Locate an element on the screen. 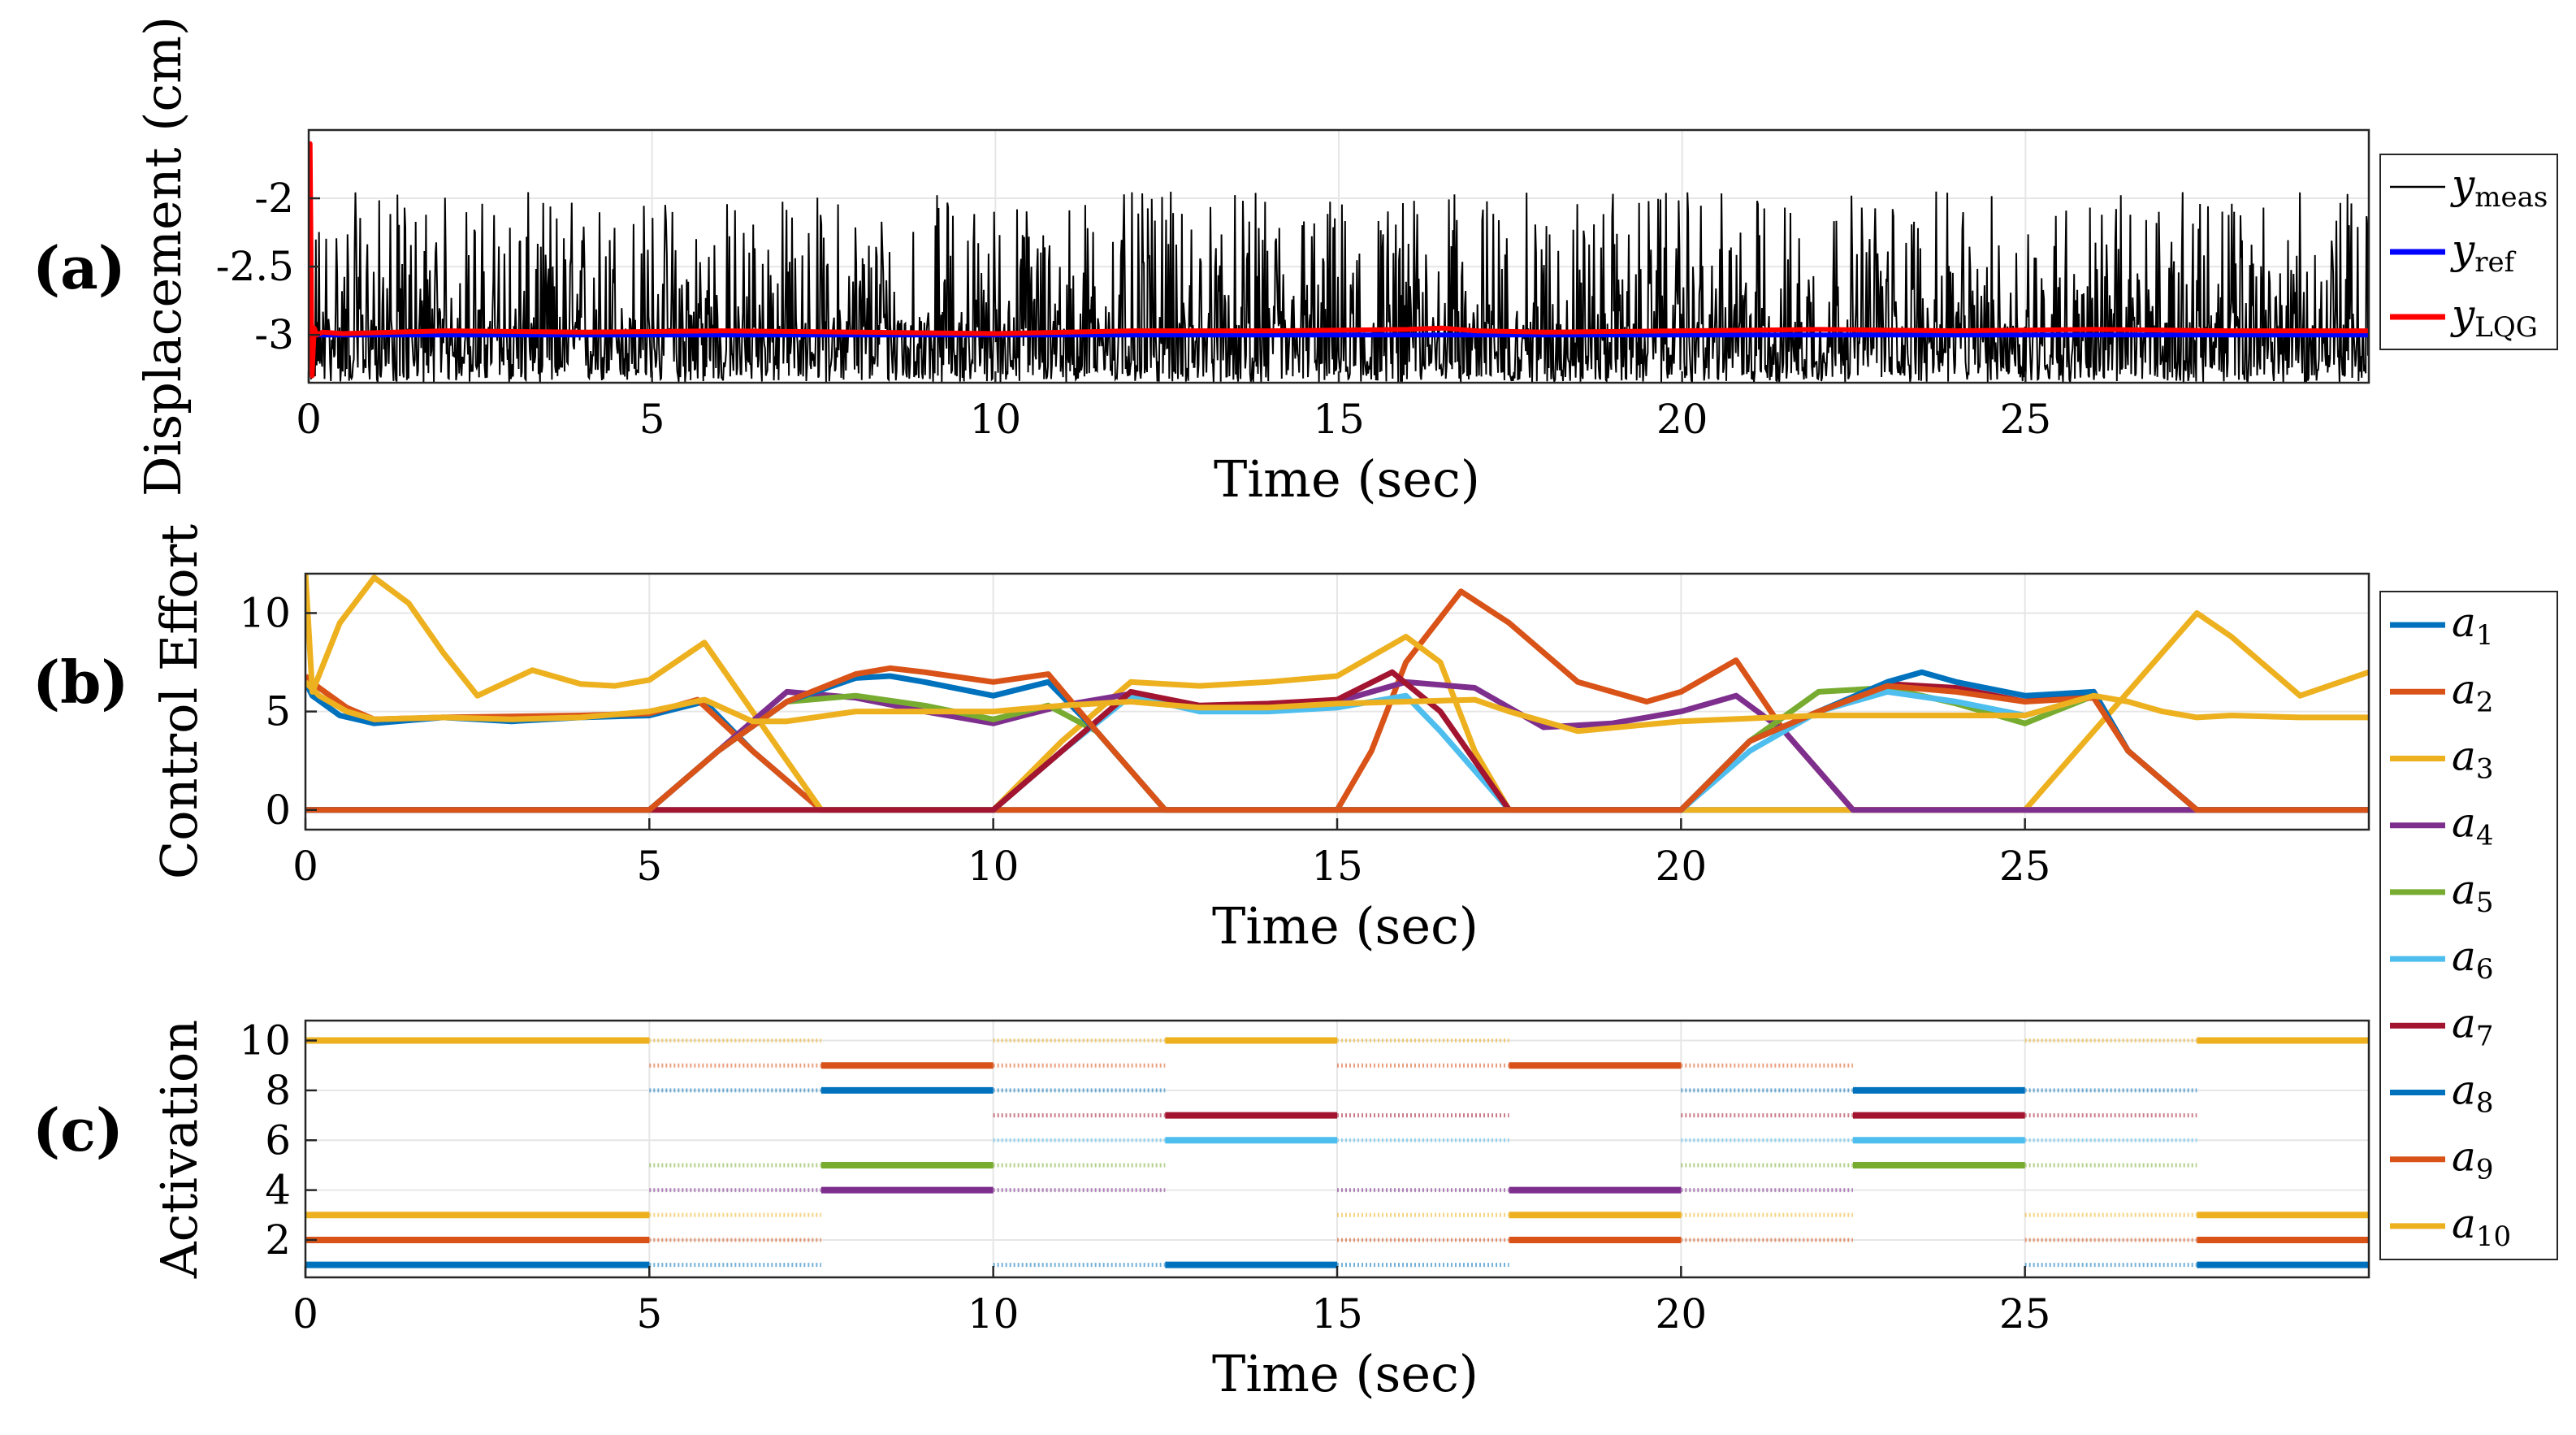 This screenshot has height=1435, width=2576. panel-label: (a) is located at coordinates (79, 267).